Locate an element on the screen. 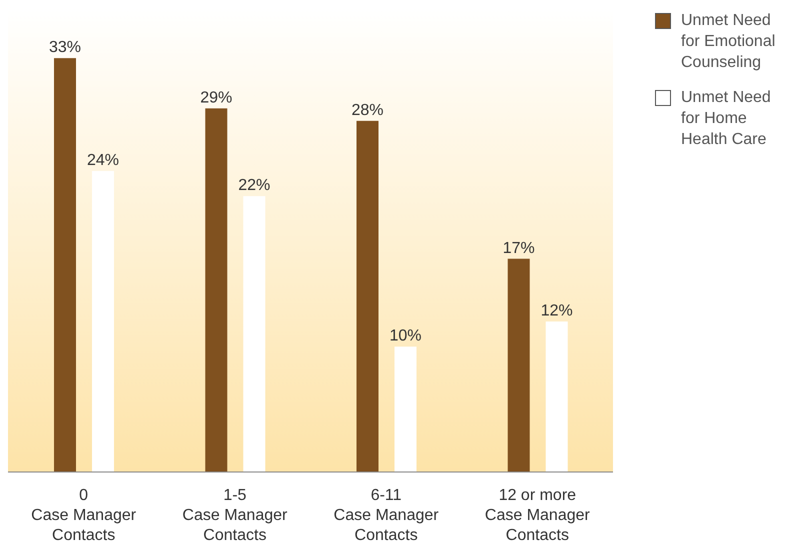 This screenshot has width=798, height=544. data-label: 12% is located at coordinates (556, 311).